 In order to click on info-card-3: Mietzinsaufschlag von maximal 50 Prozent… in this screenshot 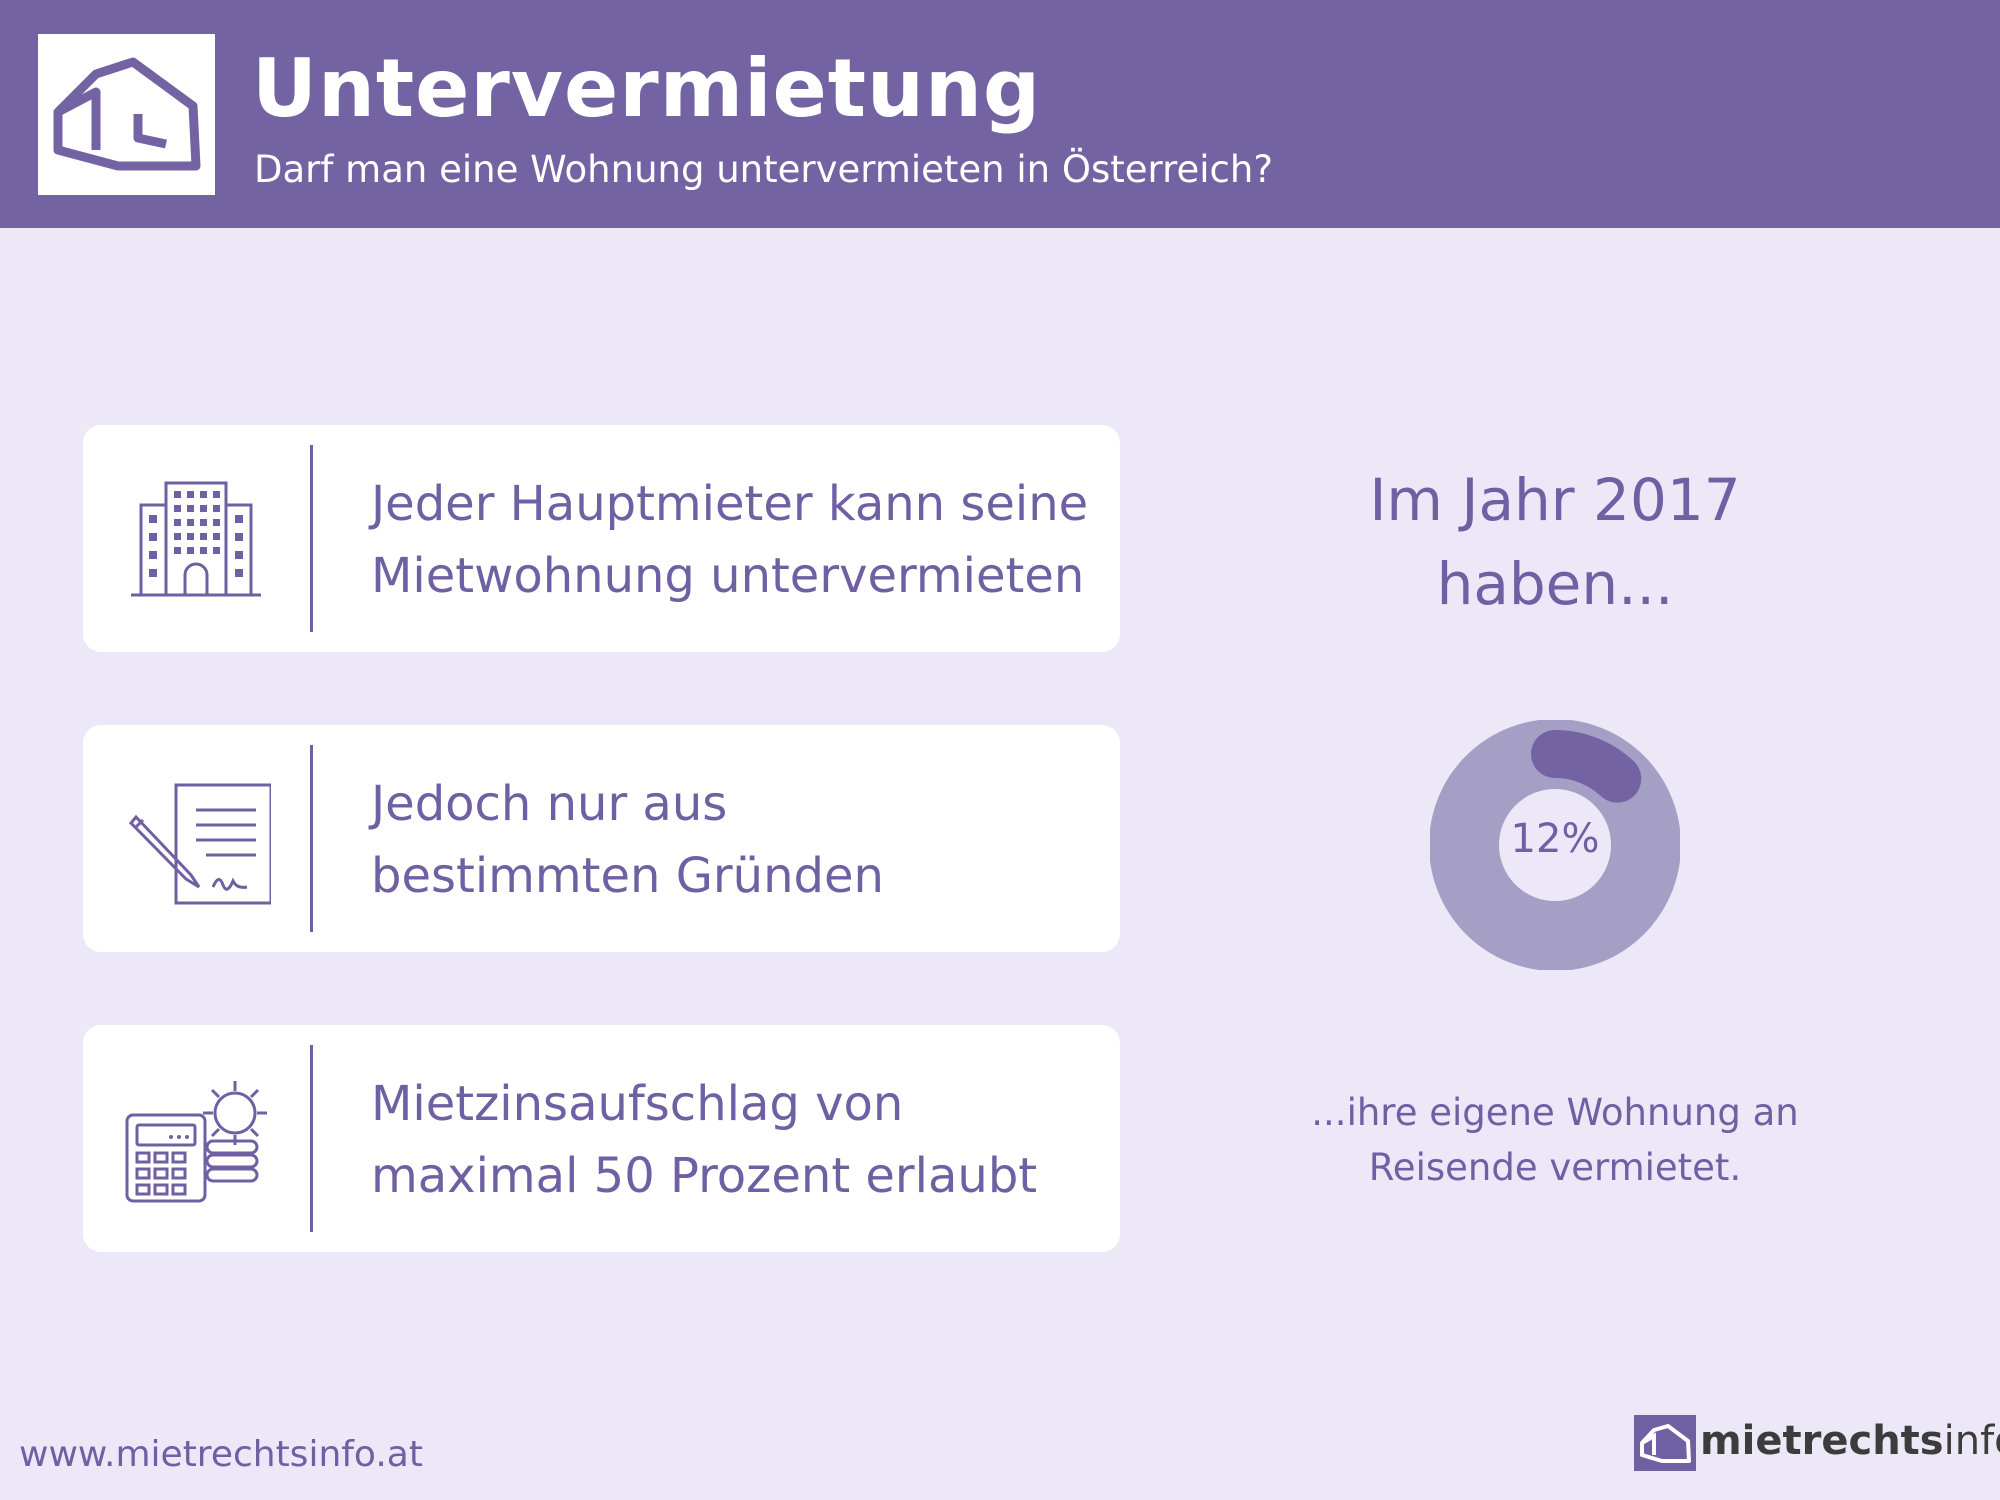, I will do `click(601, 1138)`.